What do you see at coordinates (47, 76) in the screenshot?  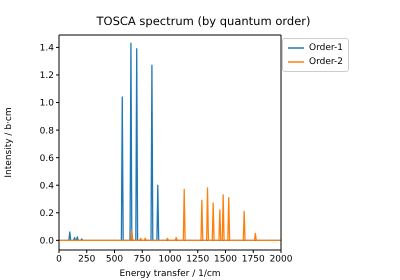 I see `y-tick-label: 1.2` at bounding box center [47, 76].